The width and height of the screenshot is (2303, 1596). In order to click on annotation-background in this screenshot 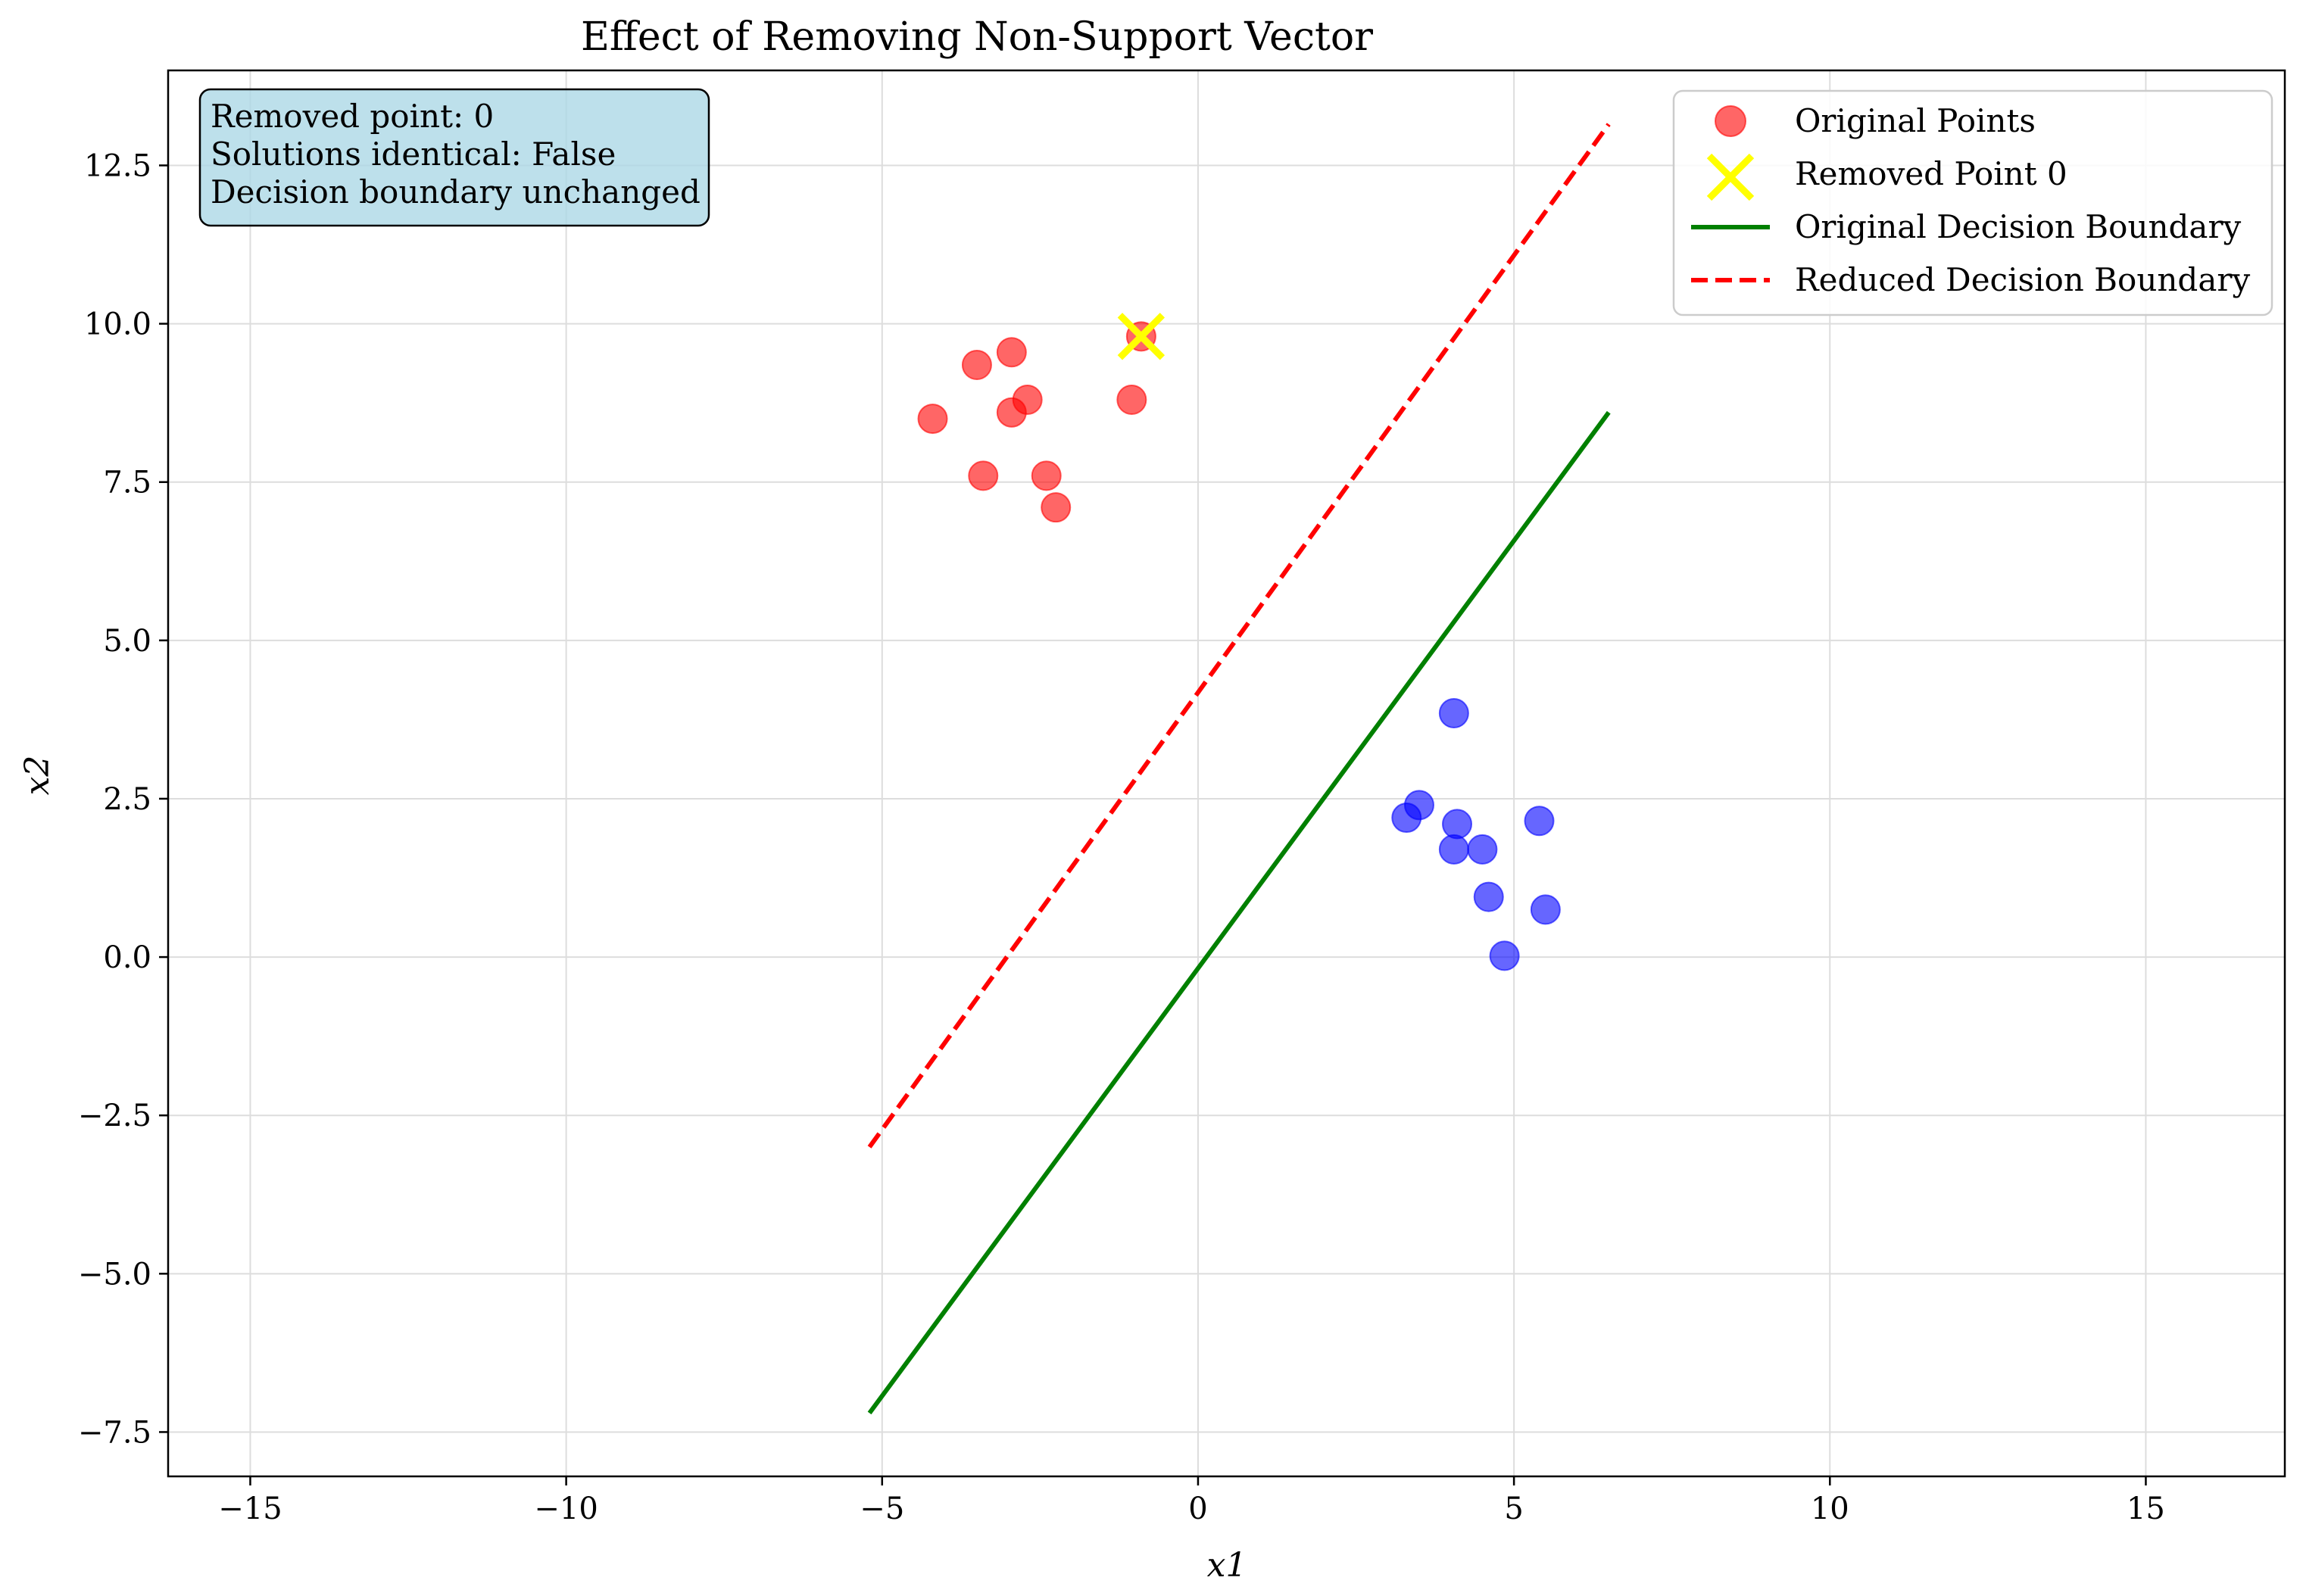, I will do `click(454, 157)`.